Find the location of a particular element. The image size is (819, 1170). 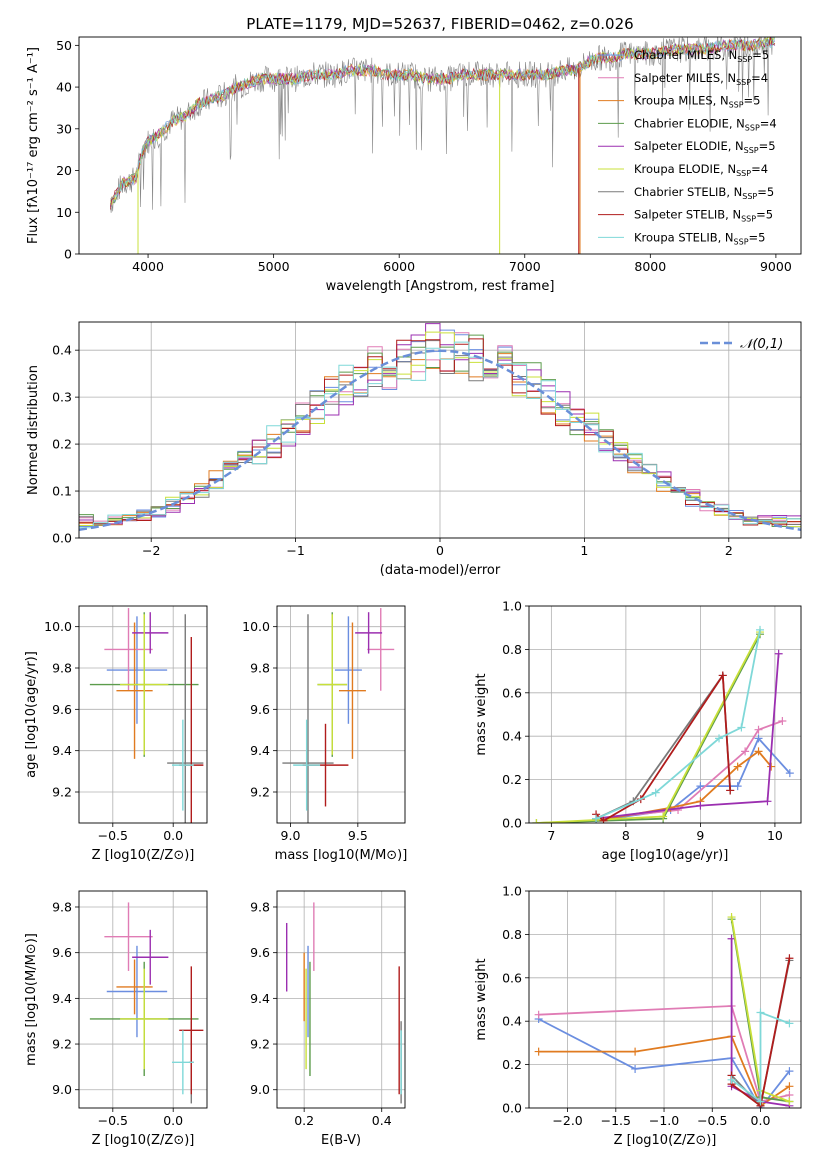

y-axis-label: Normed distribution is located at coordinates (33, 430).